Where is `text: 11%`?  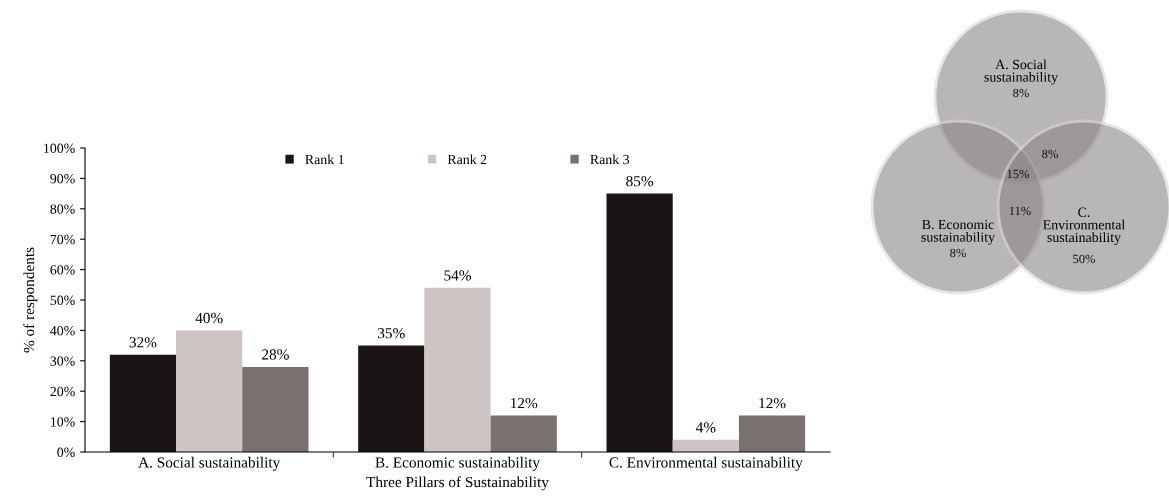 text: 11% is located at coordinates (1020, 211).